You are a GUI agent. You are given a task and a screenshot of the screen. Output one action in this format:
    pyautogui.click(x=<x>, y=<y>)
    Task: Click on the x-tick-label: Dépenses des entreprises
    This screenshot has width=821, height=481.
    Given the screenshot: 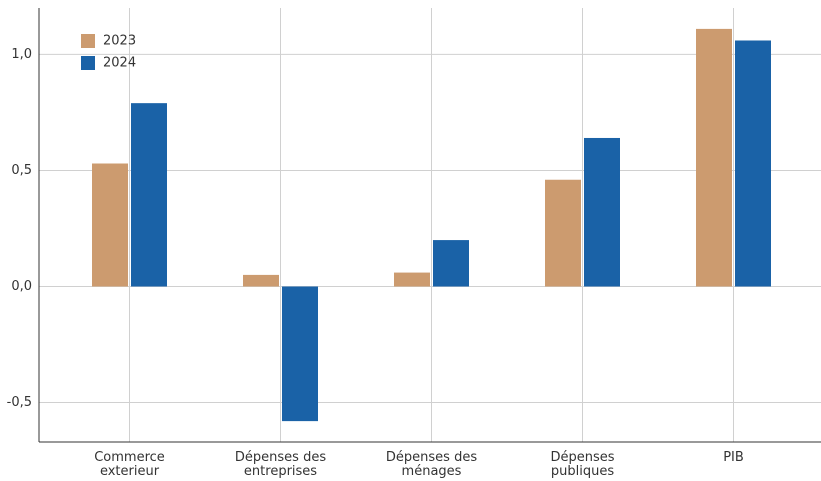 What is the action you would take?
    pyautogui.click(x=280, y=464)
    